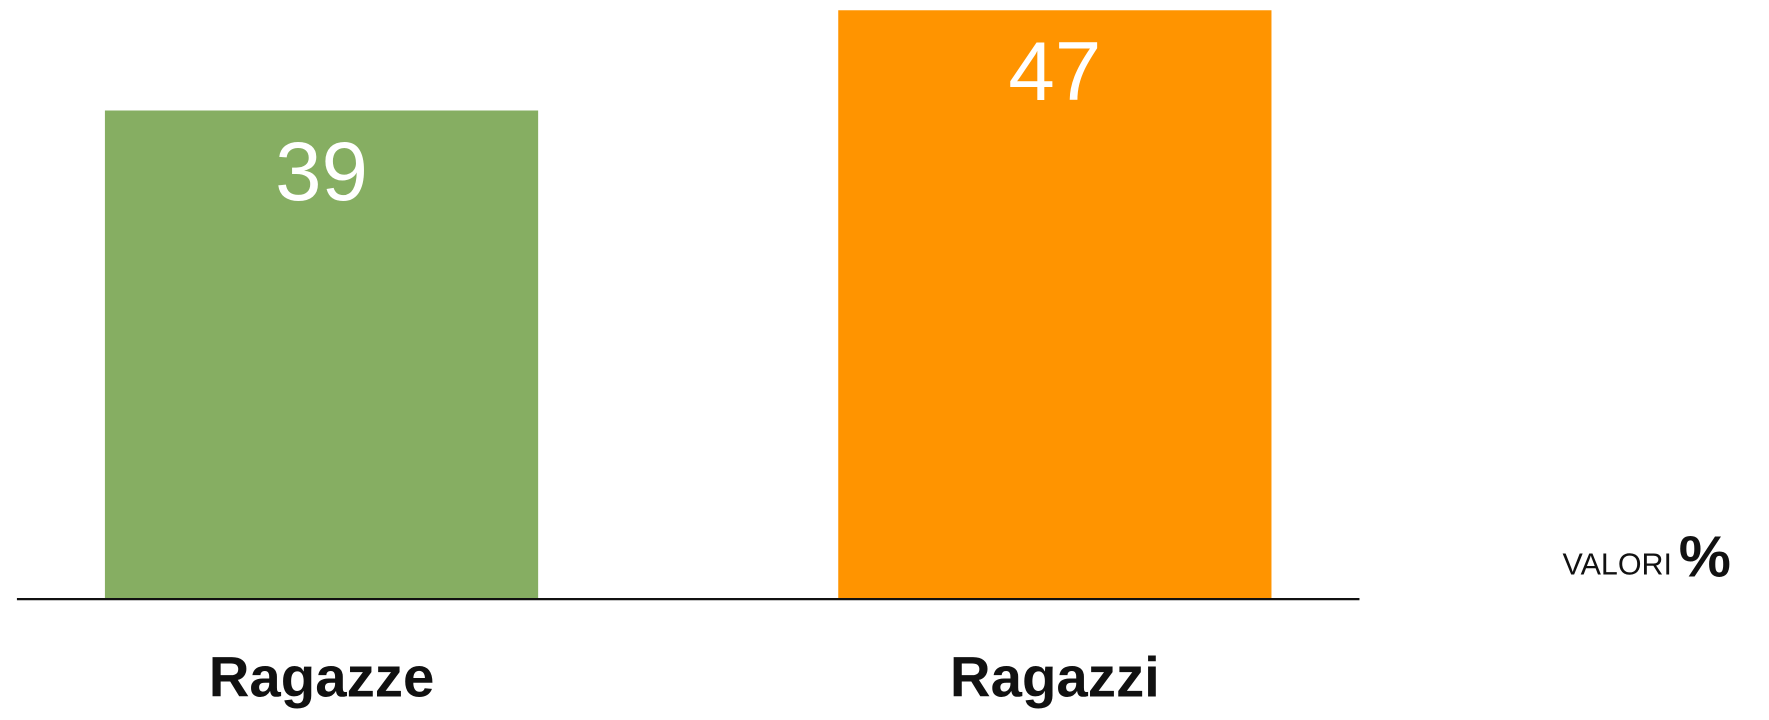 This screenshot has width=1769, height=720. I want to click on value-label: 47, so click(1054, 71).